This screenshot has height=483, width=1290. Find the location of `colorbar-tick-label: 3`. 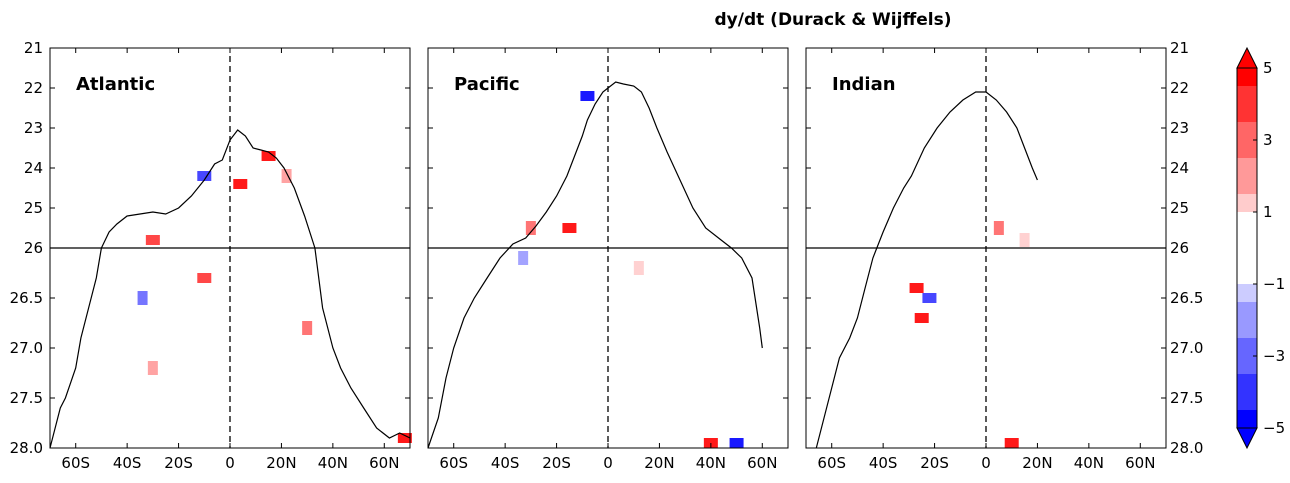

colorbar-tick-label: 3 is located at coordinates (1268, 140).